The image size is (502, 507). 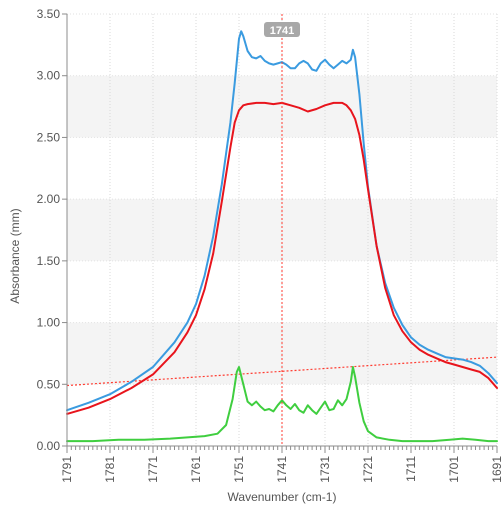 What do you see at coordinates (239, 469) in the screenshot?
I see `x-tick-label: 1751` at bounding box center [239, 469].